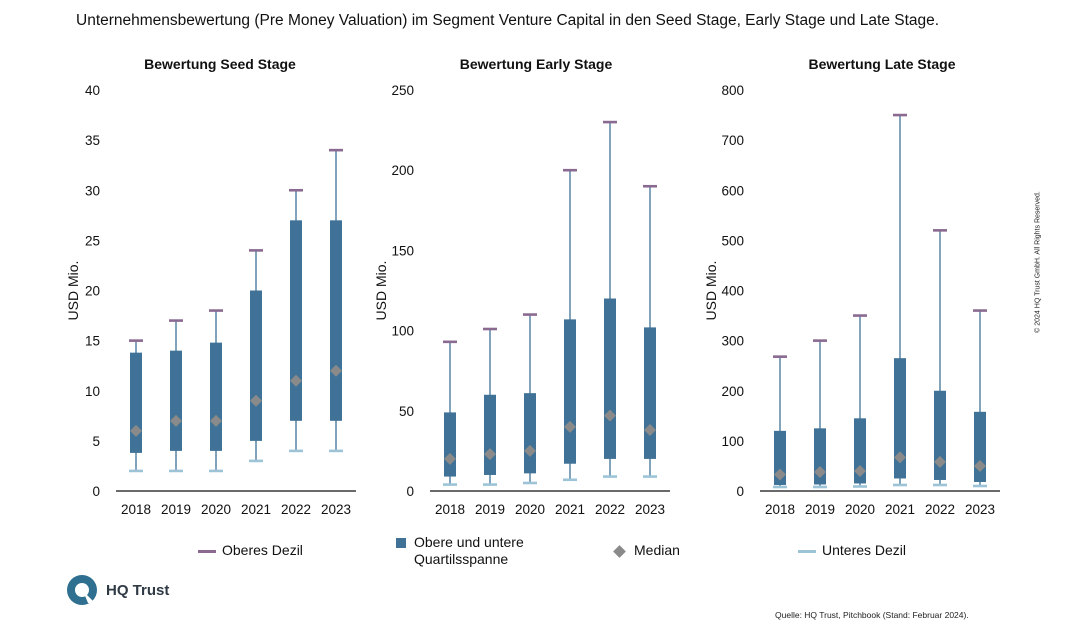  I want to click on y-tick-label: 250, so click(402, 90).